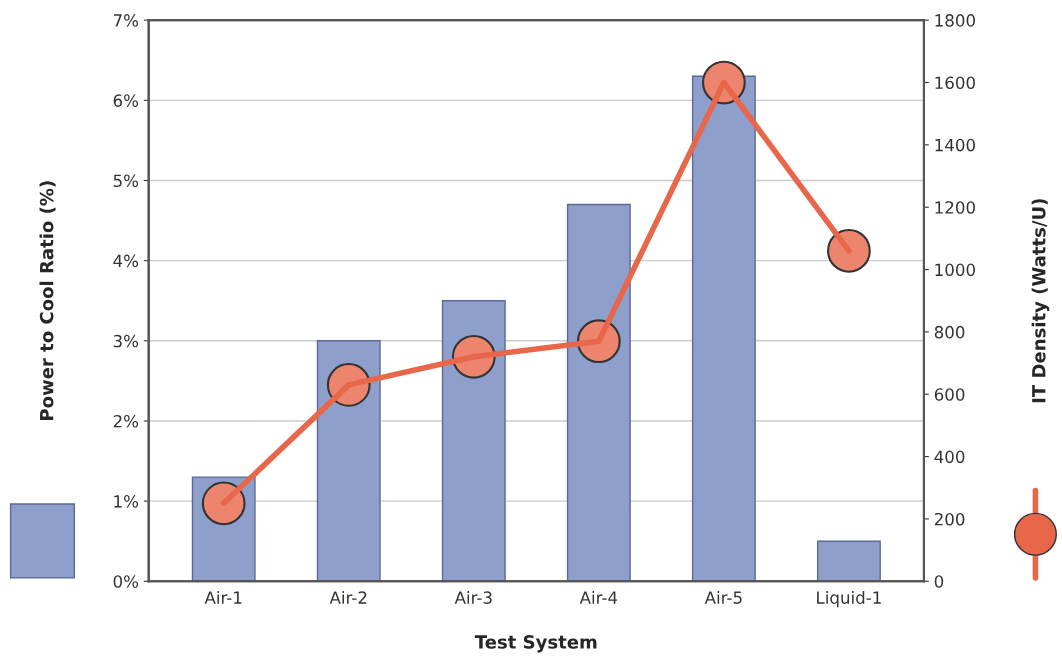 The image size is (1062, 672). What do you see at coordinates (955, 83) in the screenshot?
I see `y2-tick-label: 1600` at bounding box center [955, 83].